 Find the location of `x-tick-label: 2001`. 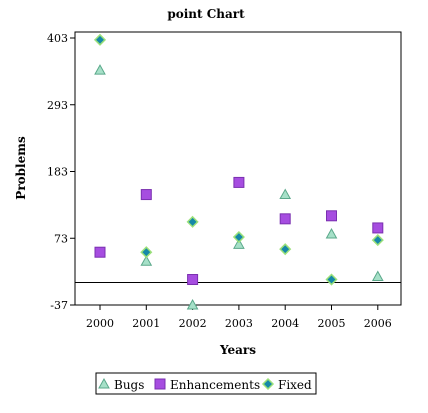

x-tick-label: 2001 is located at coordinates (146, 323).